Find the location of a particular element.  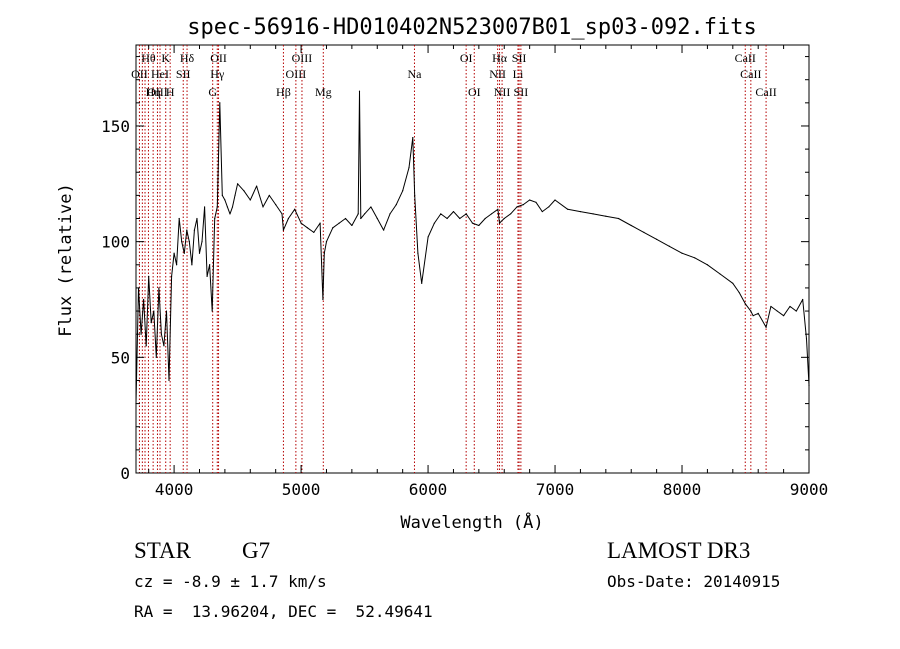

line-label: K is located at coordinates (165, 58).